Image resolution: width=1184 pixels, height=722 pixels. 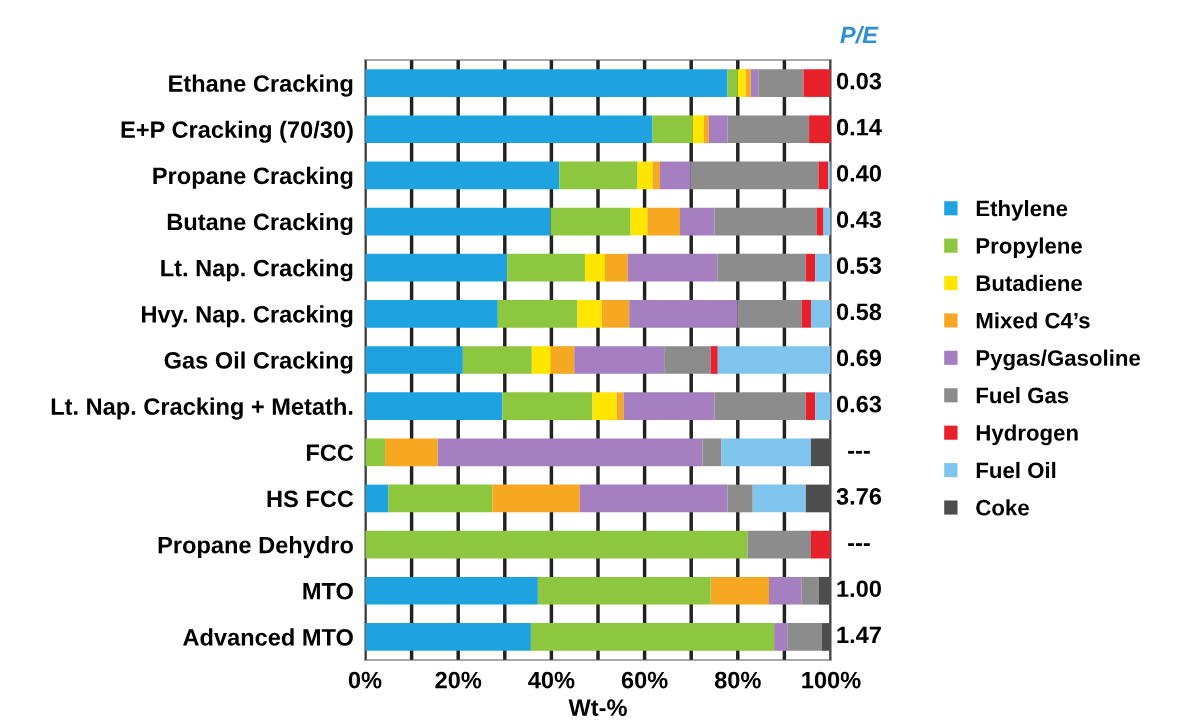 What do you see at coordinates (202, 408) in the screenshot?
I see `y-tick-label: Lt. Nap. Cracking + Metath.` at bounding box center [202, 408].